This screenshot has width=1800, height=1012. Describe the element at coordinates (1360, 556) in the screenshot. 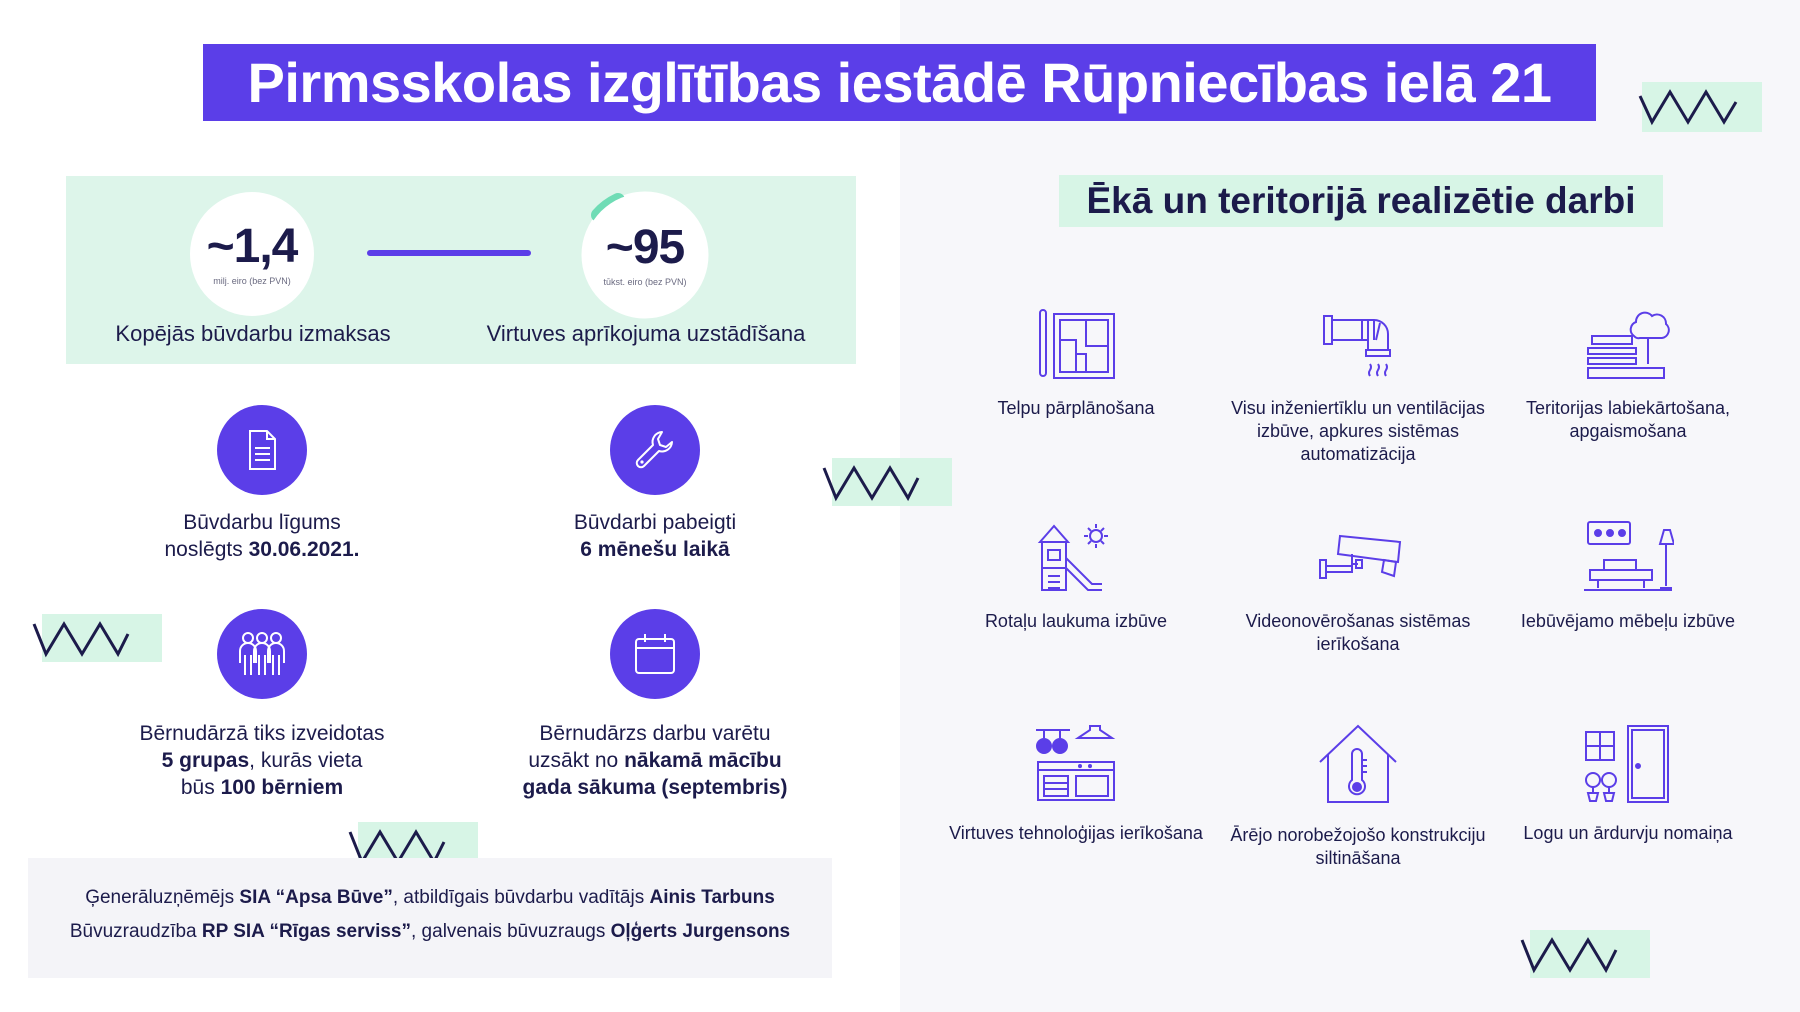

I see `security-camera-icon` at that location.